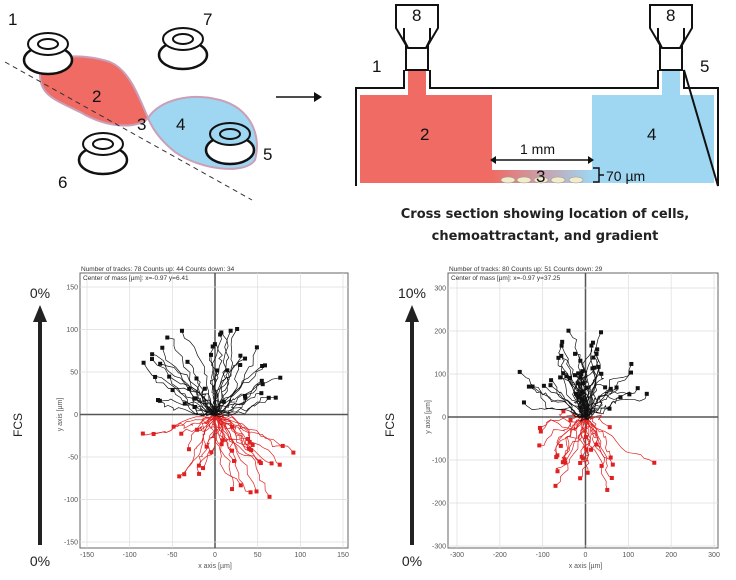 The height and width of the screenshot is (580, 736). I want to click on label-1: 1, so click(12, 19).